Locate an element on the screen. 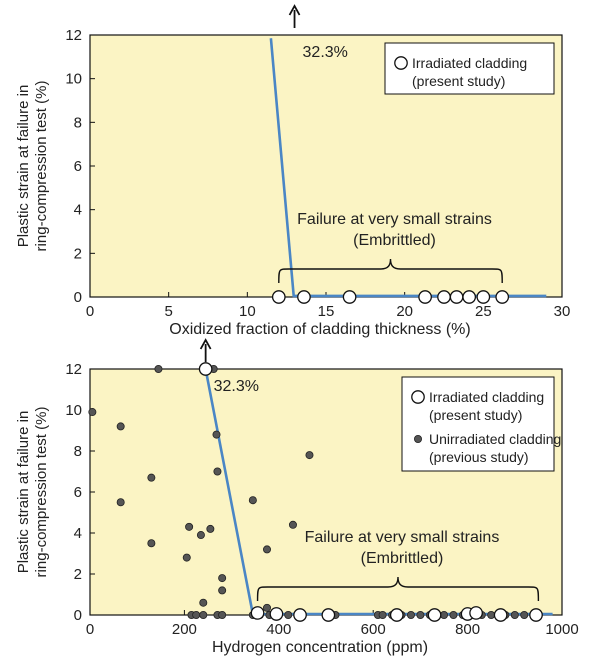 This screenshot has height=669, width=590. brace-label-line1: Failure at very small strains is located at coordinates (402, 537).